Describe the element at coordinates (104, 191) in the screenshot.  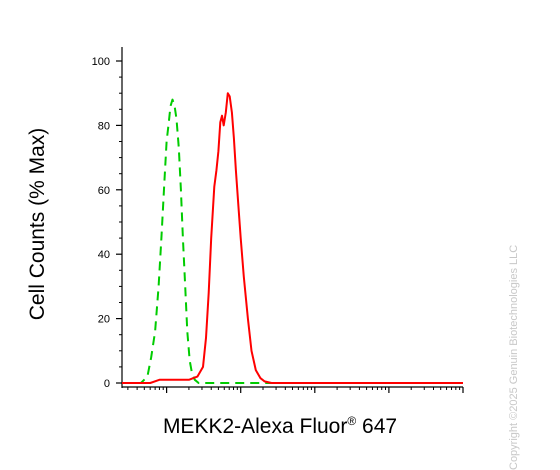
I see `y-tick-label: 60` at that location.